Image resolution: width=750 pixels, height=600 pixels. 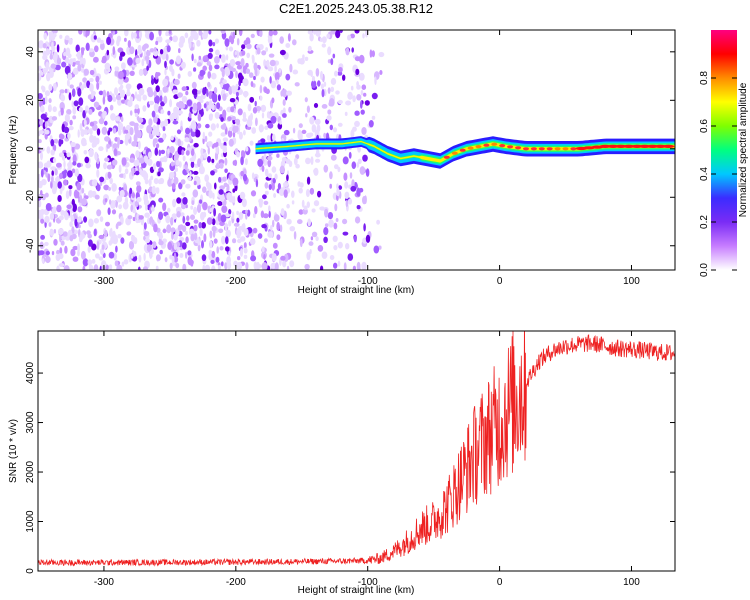 I want to click on colorbar-tick-label: 0.8, so click(x=704, y=78).